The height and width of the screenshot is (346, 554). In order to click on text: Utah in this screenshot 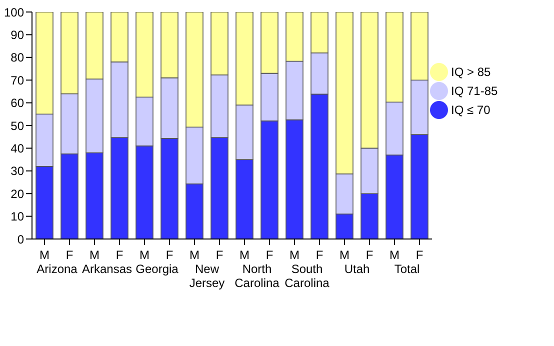, I will do `click(357, 269)`.